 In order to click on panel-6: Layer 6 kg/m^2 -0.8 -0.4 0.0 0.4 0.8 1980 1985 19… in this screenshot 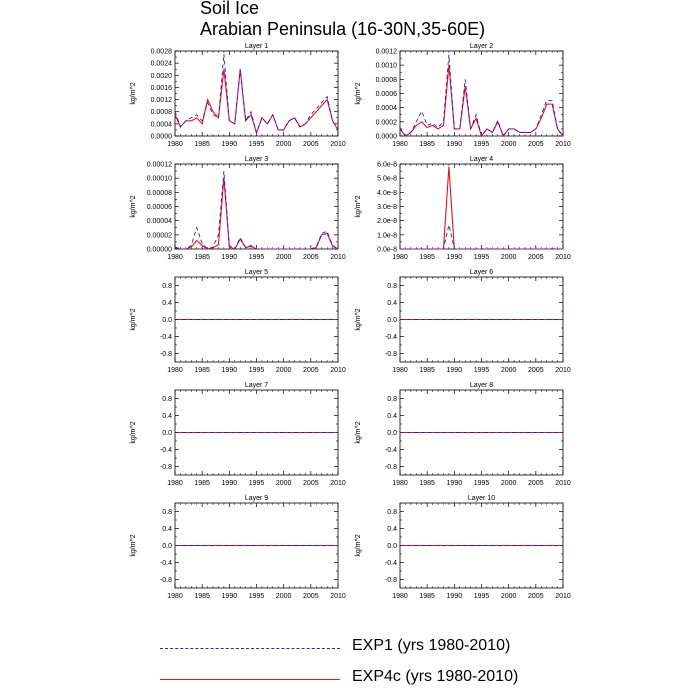, I will do `click(463, 321)`.